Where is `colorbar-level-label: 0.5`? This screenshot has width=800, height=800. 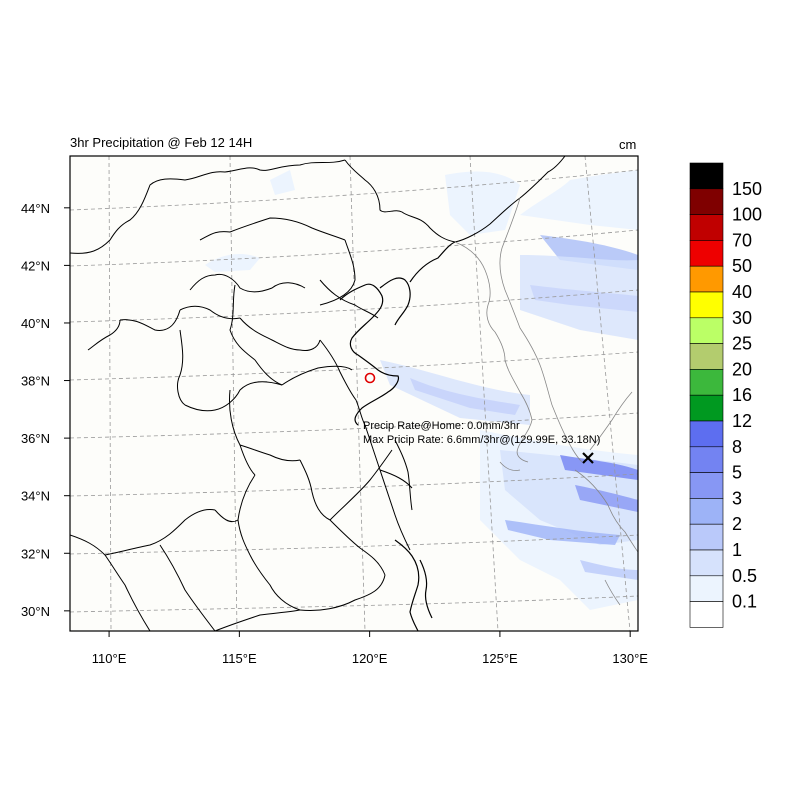 colorbar-level-label: 0.5 is located at coordinates (744, 576).